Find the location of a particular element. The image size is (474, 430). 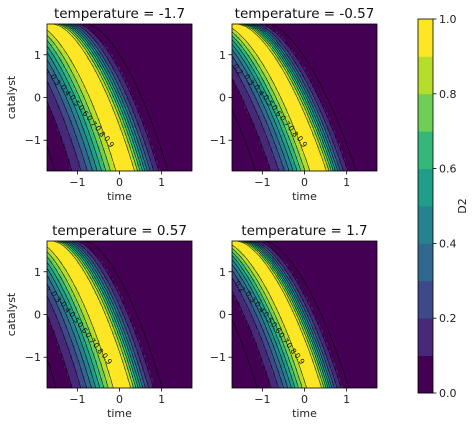

y-axis-label: catalyst is located at coordinates (11, 97).